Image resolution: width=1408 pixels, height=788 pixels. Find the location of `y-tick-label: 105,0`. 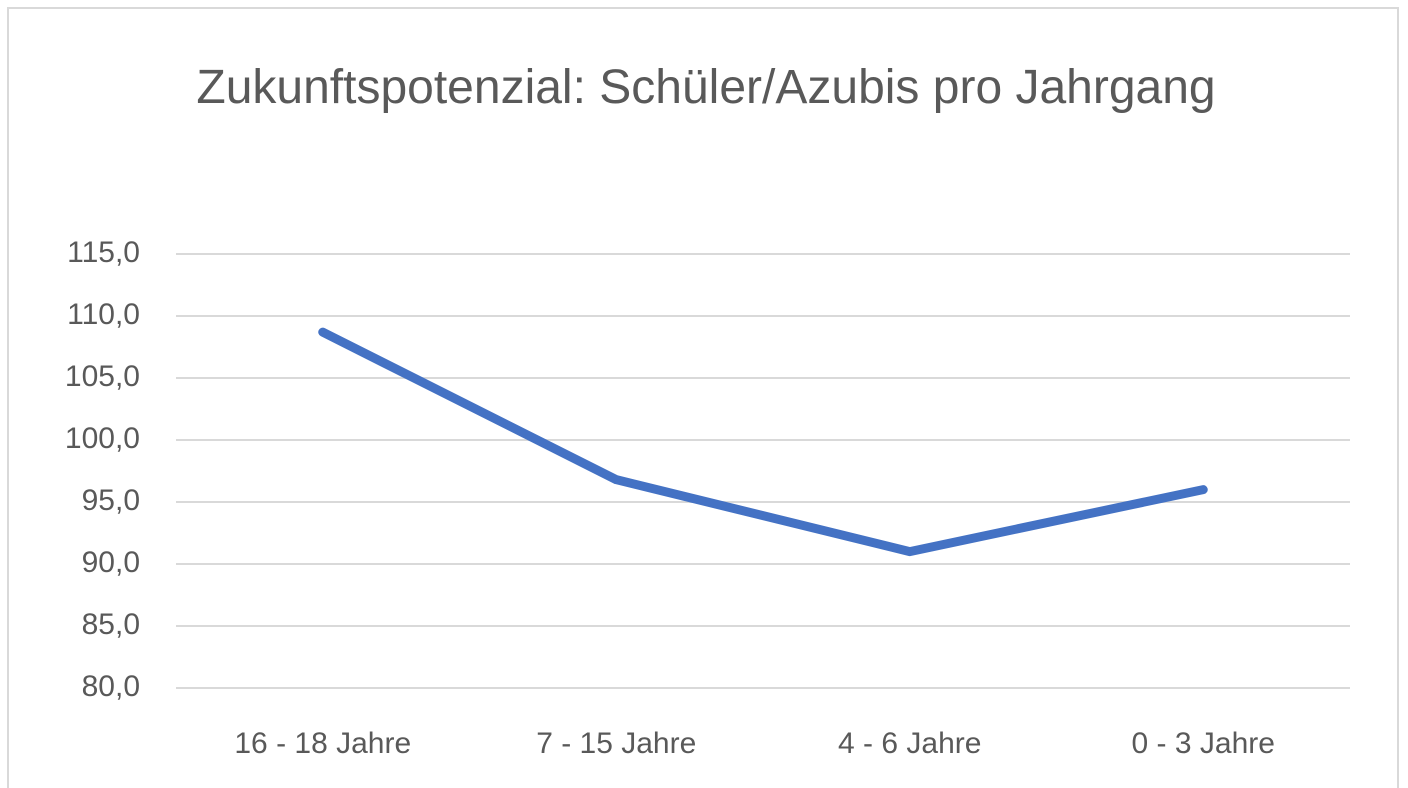

y-tick-label: 105,0 is located at coordinates (102, 376).